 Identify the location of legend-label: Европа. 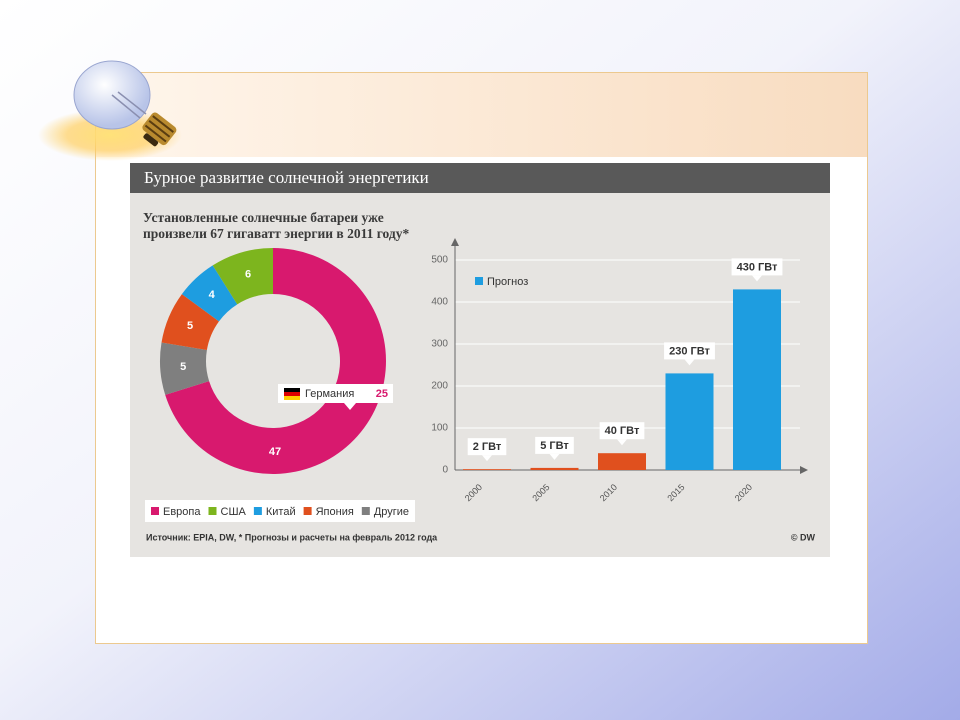
(182, 512).